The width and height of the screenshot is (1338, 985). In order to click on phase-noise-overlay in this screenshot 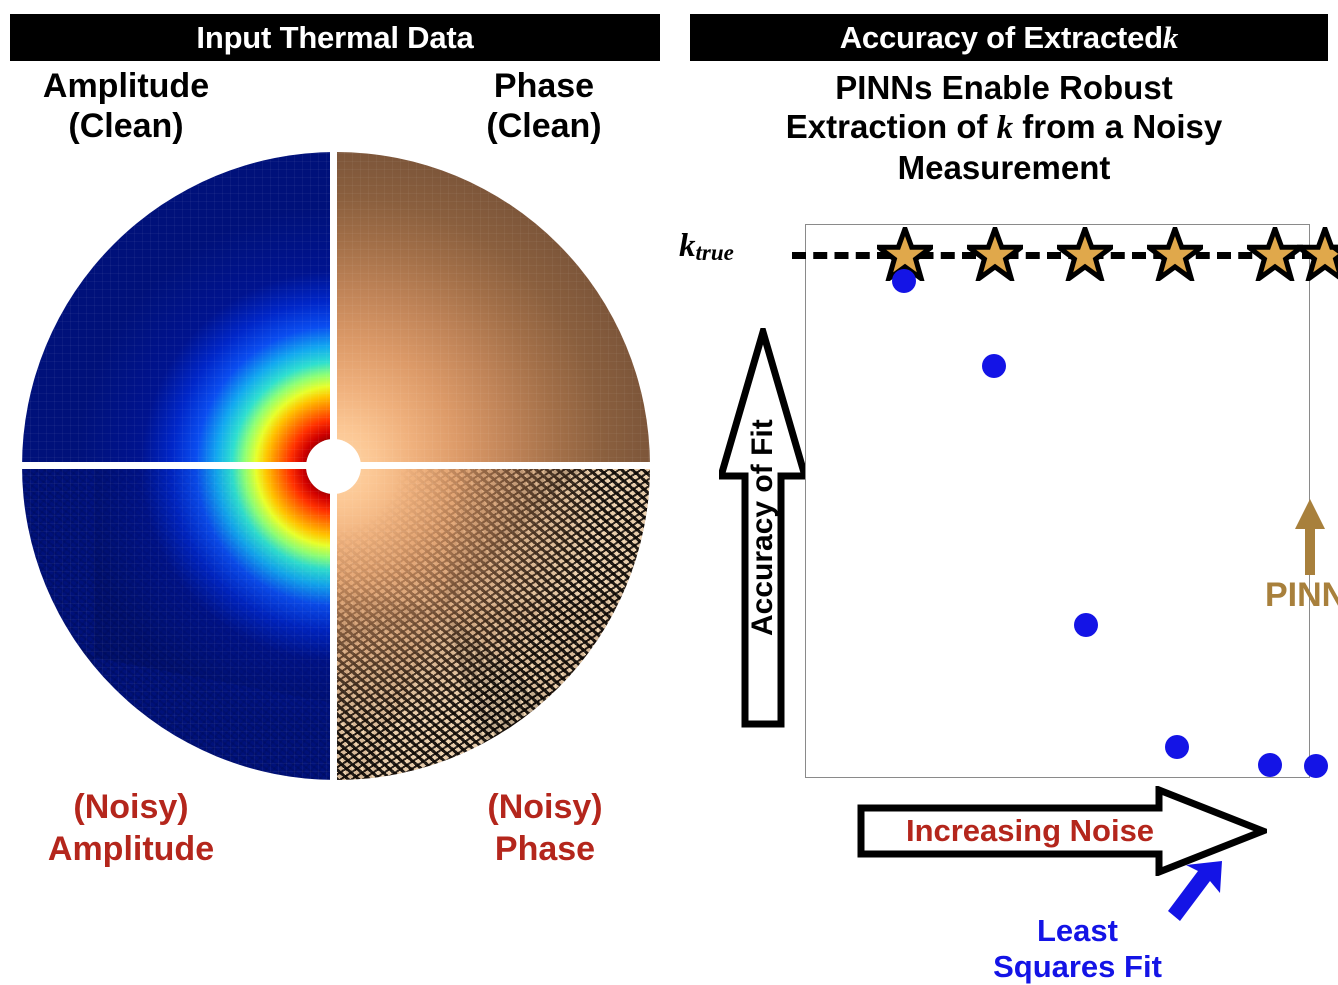, I will do `click(493, 623)`.